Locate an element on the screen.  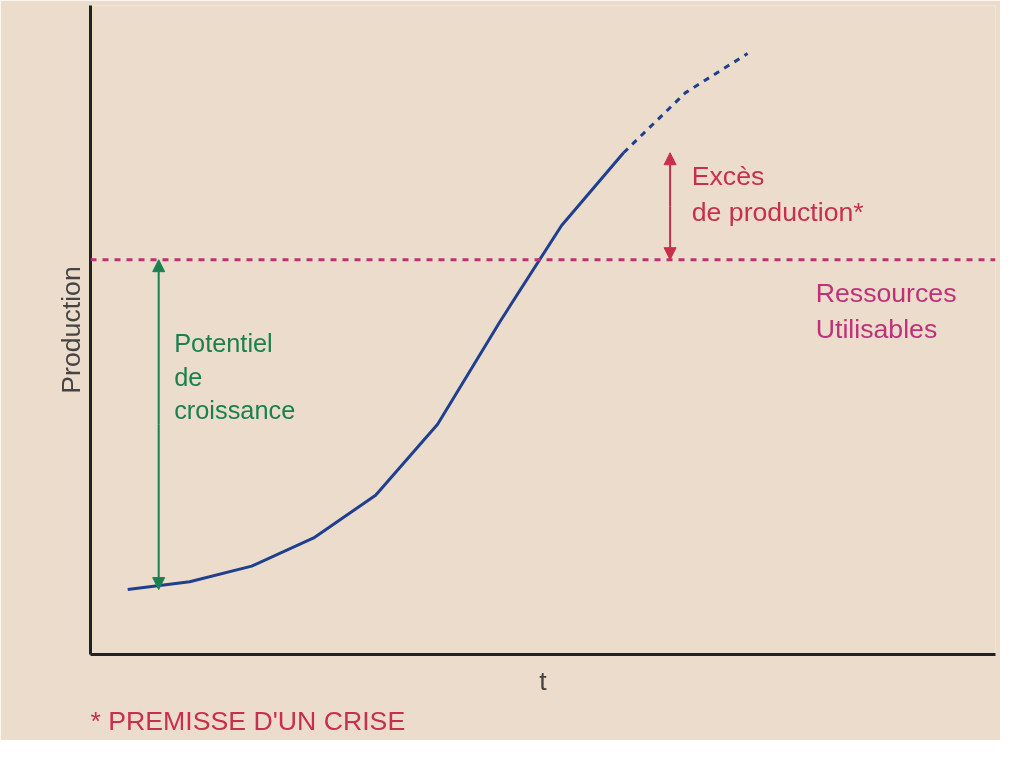
y-axis-title: Production is located at coordinates (70, 330).